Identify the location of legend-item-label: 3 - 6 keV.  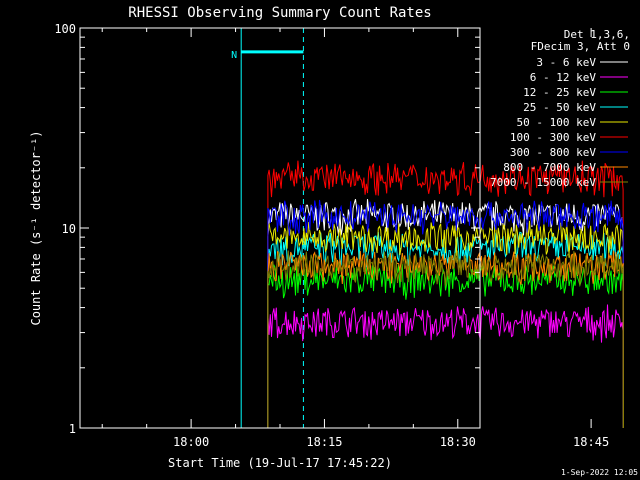
(566, 62).